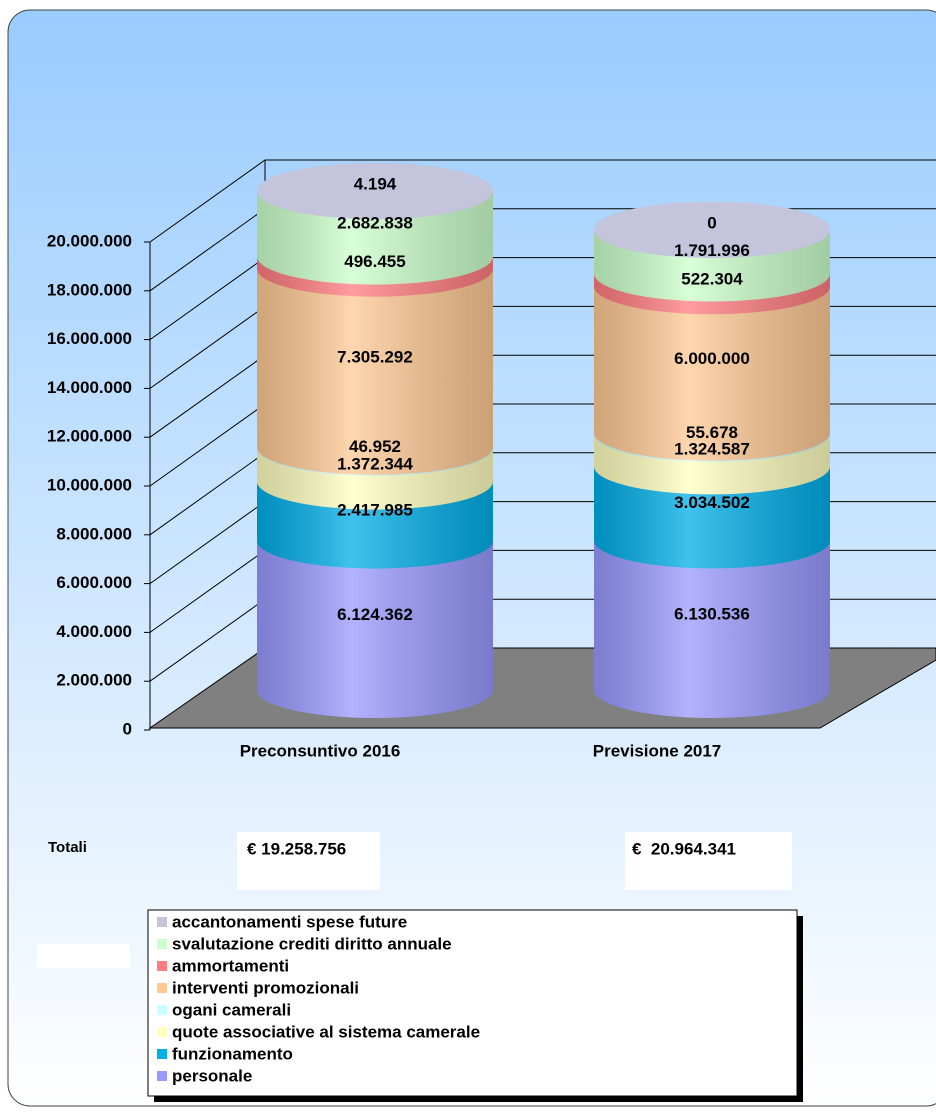 The height and width of the screenshot is (1116, 936). I want to click on y-tick-label: 6.000.000, so click(94, 582).